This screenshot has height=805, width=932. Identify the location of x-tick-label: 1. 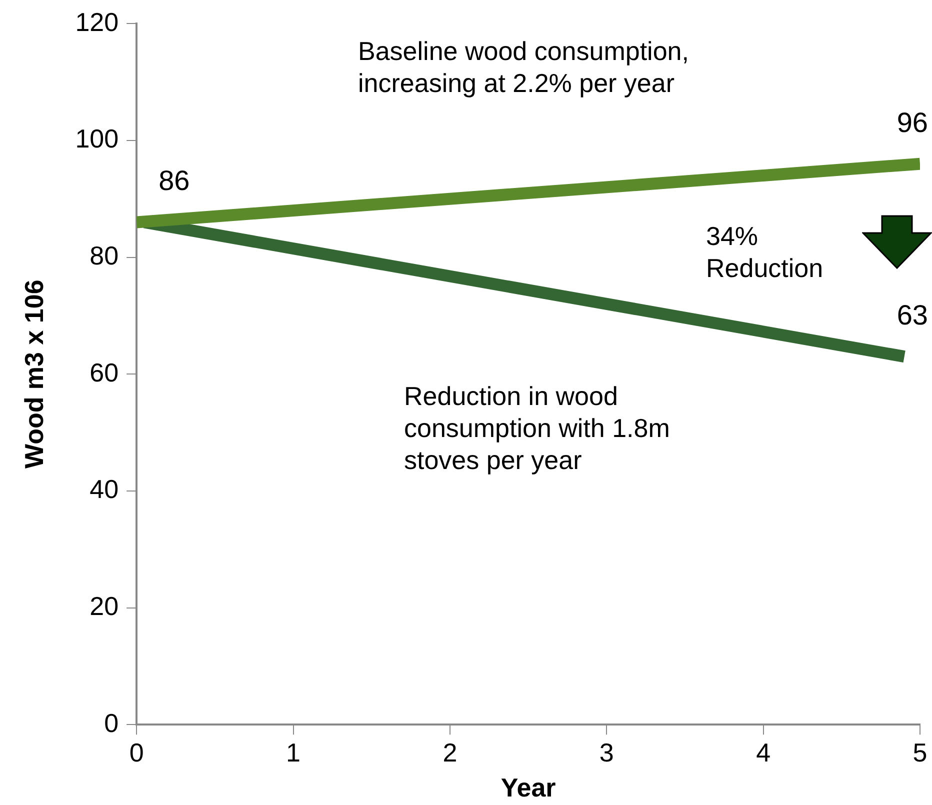
(293, 752).